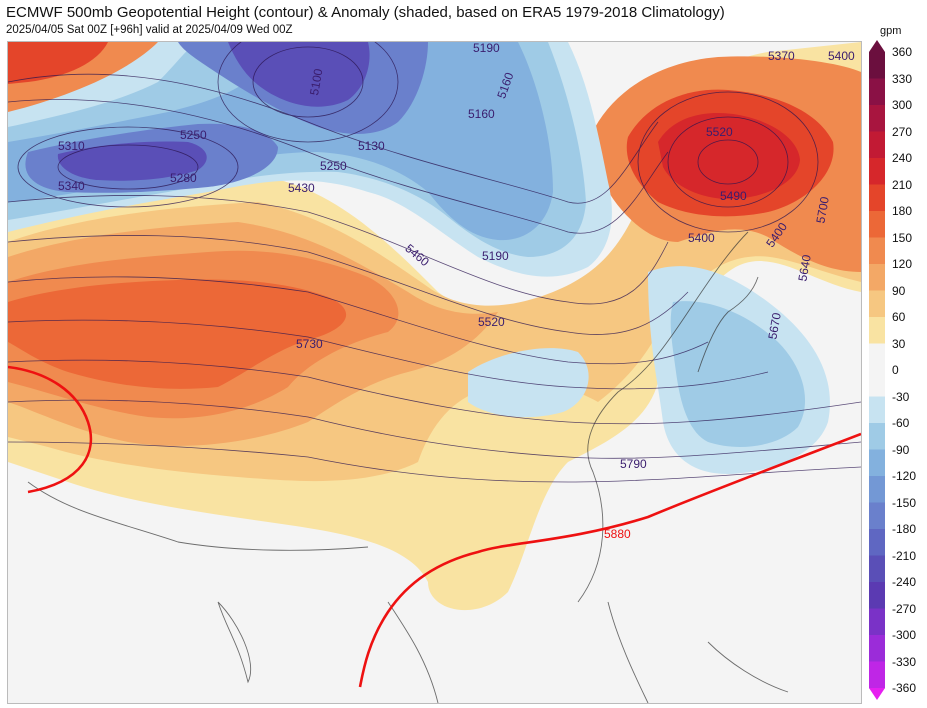 The image size is (927, 708). I want to click on colorbar-tick-label: -210, so click(904, 555).